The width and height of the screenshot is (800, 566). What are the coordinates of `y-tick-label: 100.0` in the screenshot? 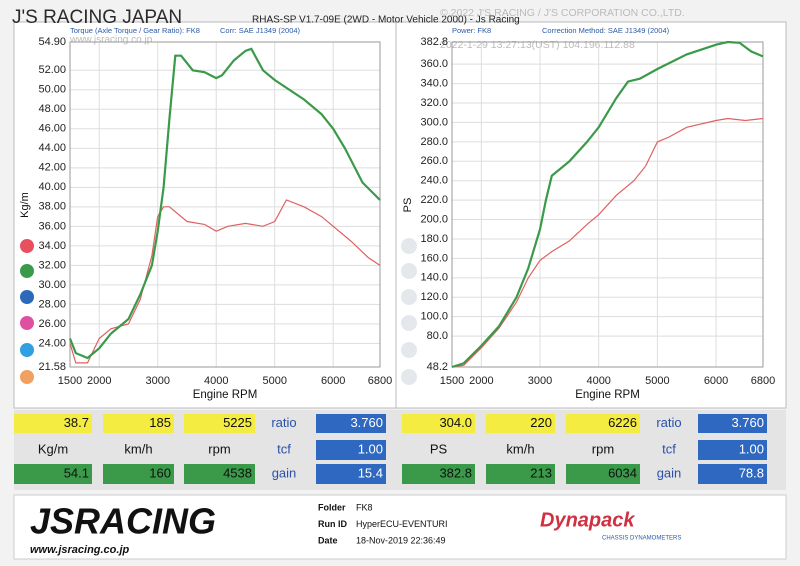 It's located at (434, 317).